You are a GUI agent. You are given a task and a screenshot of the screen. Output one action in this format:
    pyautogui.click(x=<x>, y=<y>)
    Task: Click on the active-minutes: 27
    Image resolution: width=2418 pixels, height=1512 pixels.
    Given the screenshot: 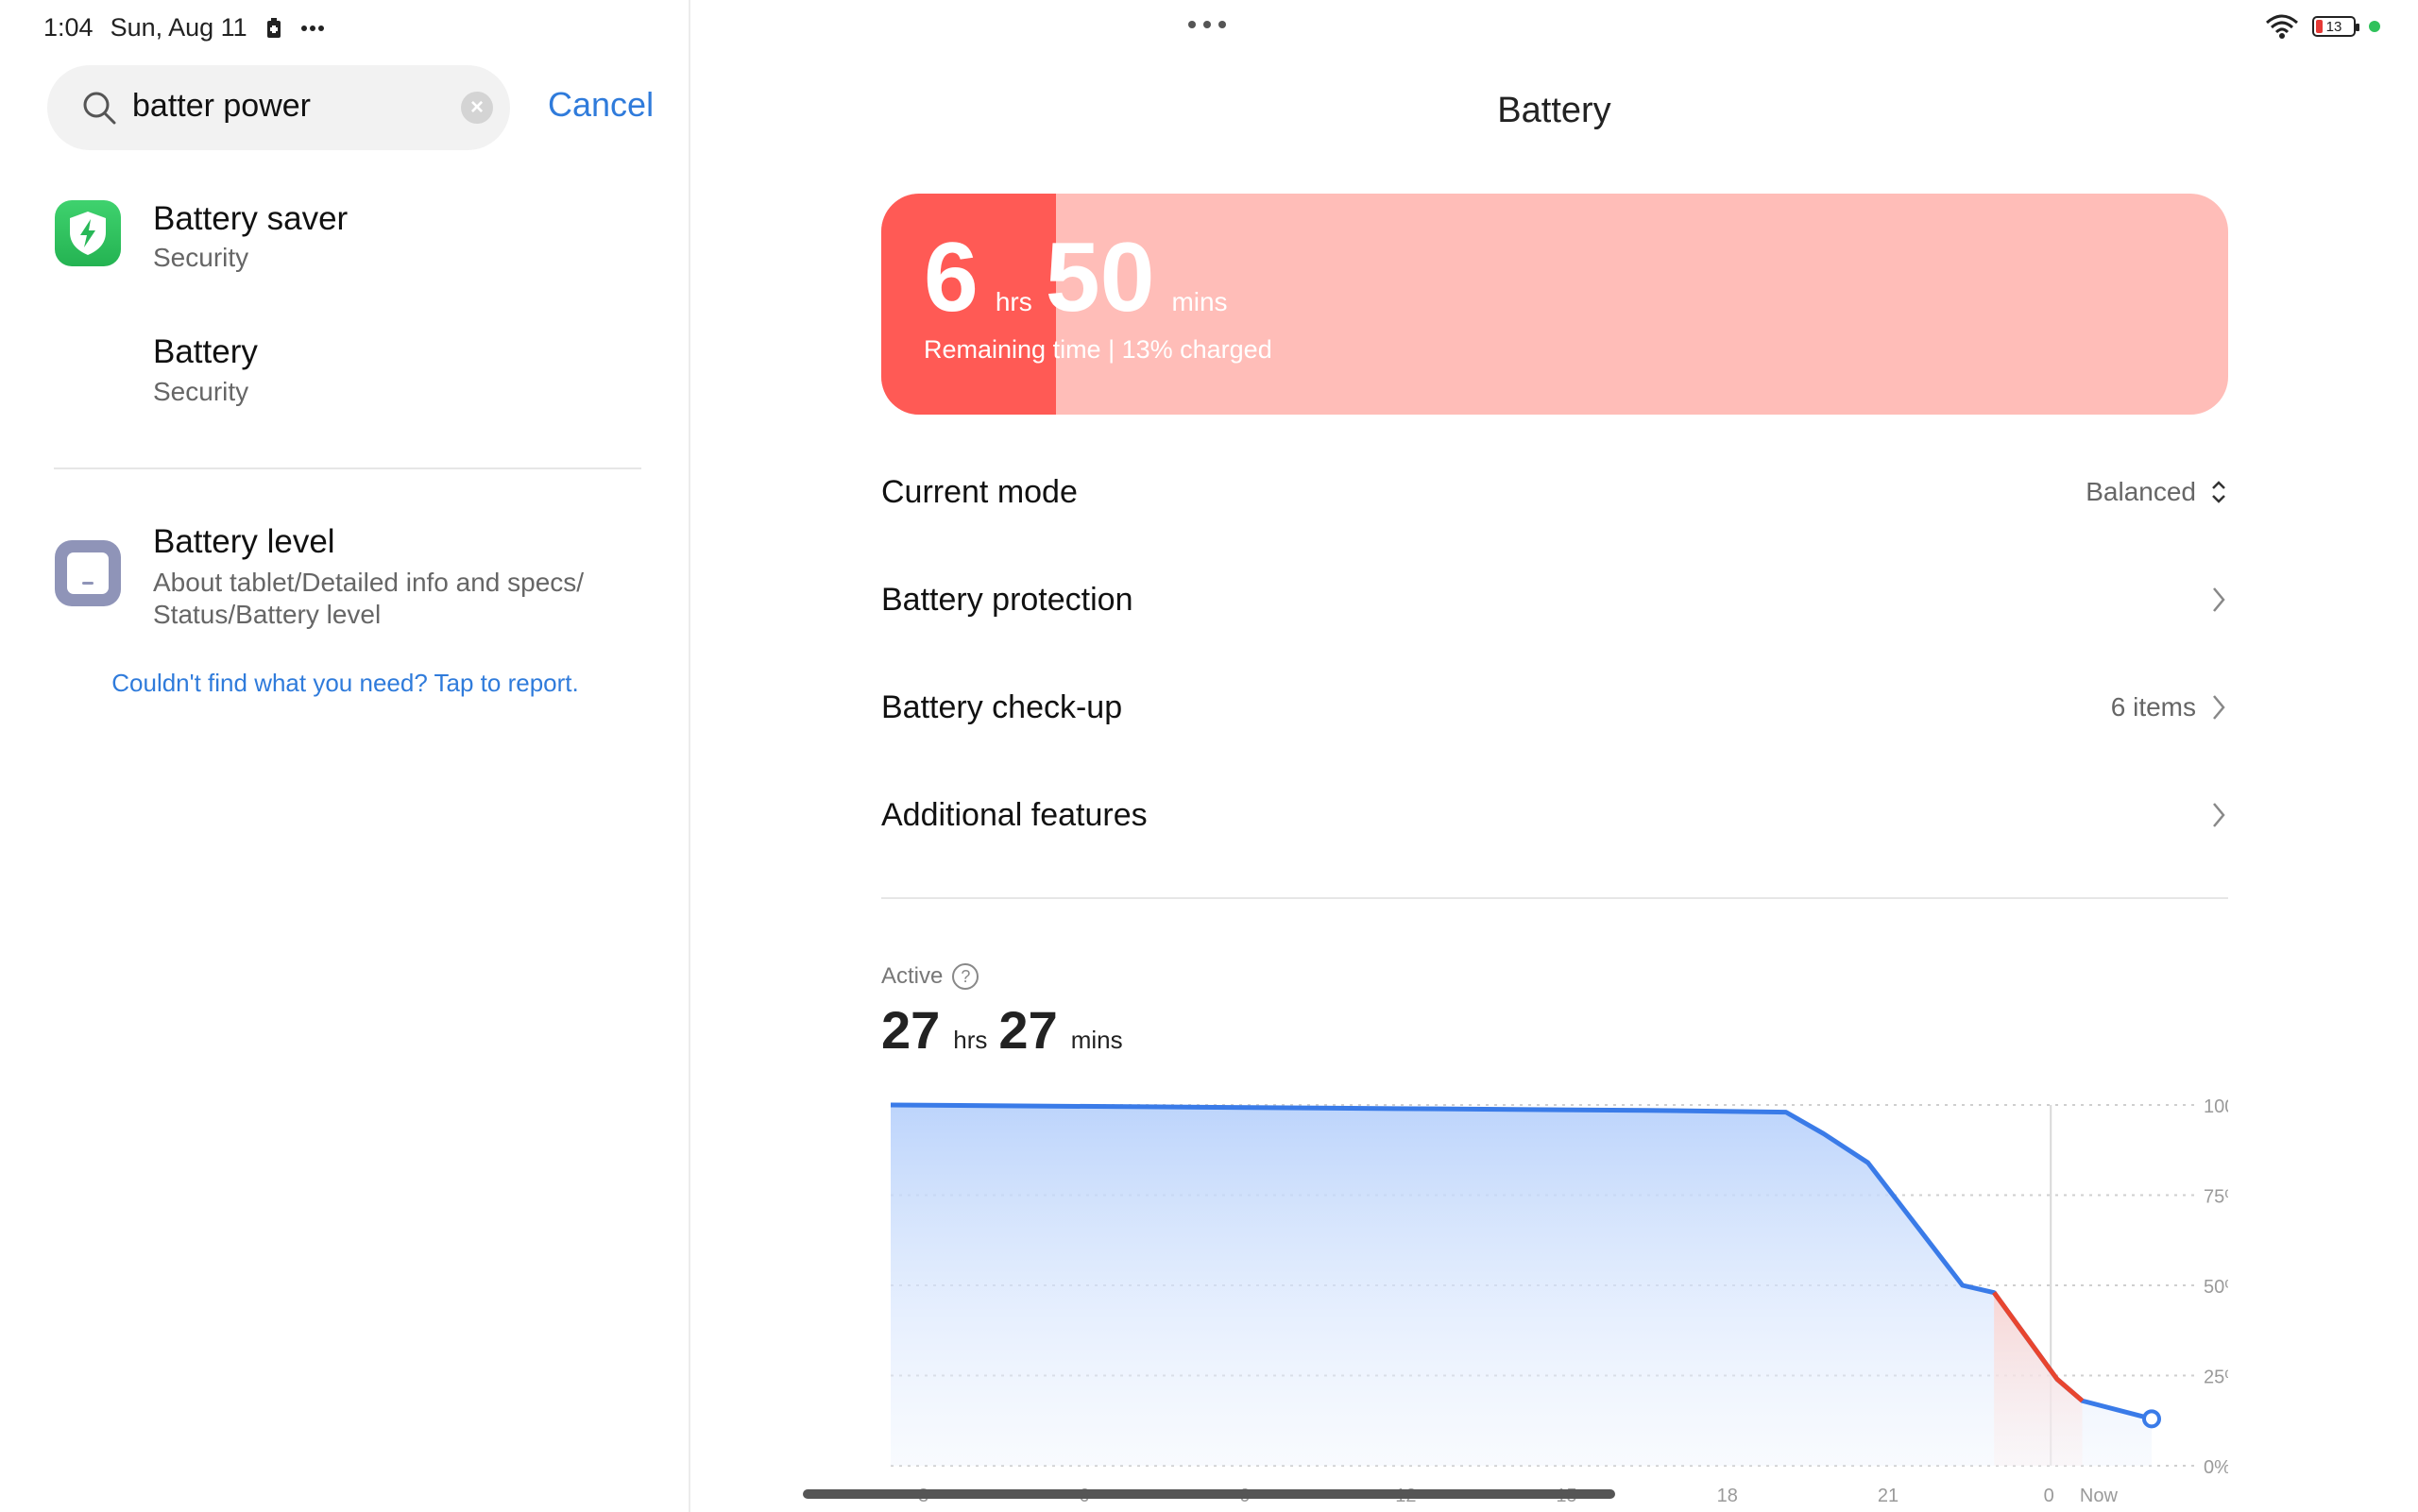 What is the action you would take?
    pyautogui.click(x=1028, y=1030)
    